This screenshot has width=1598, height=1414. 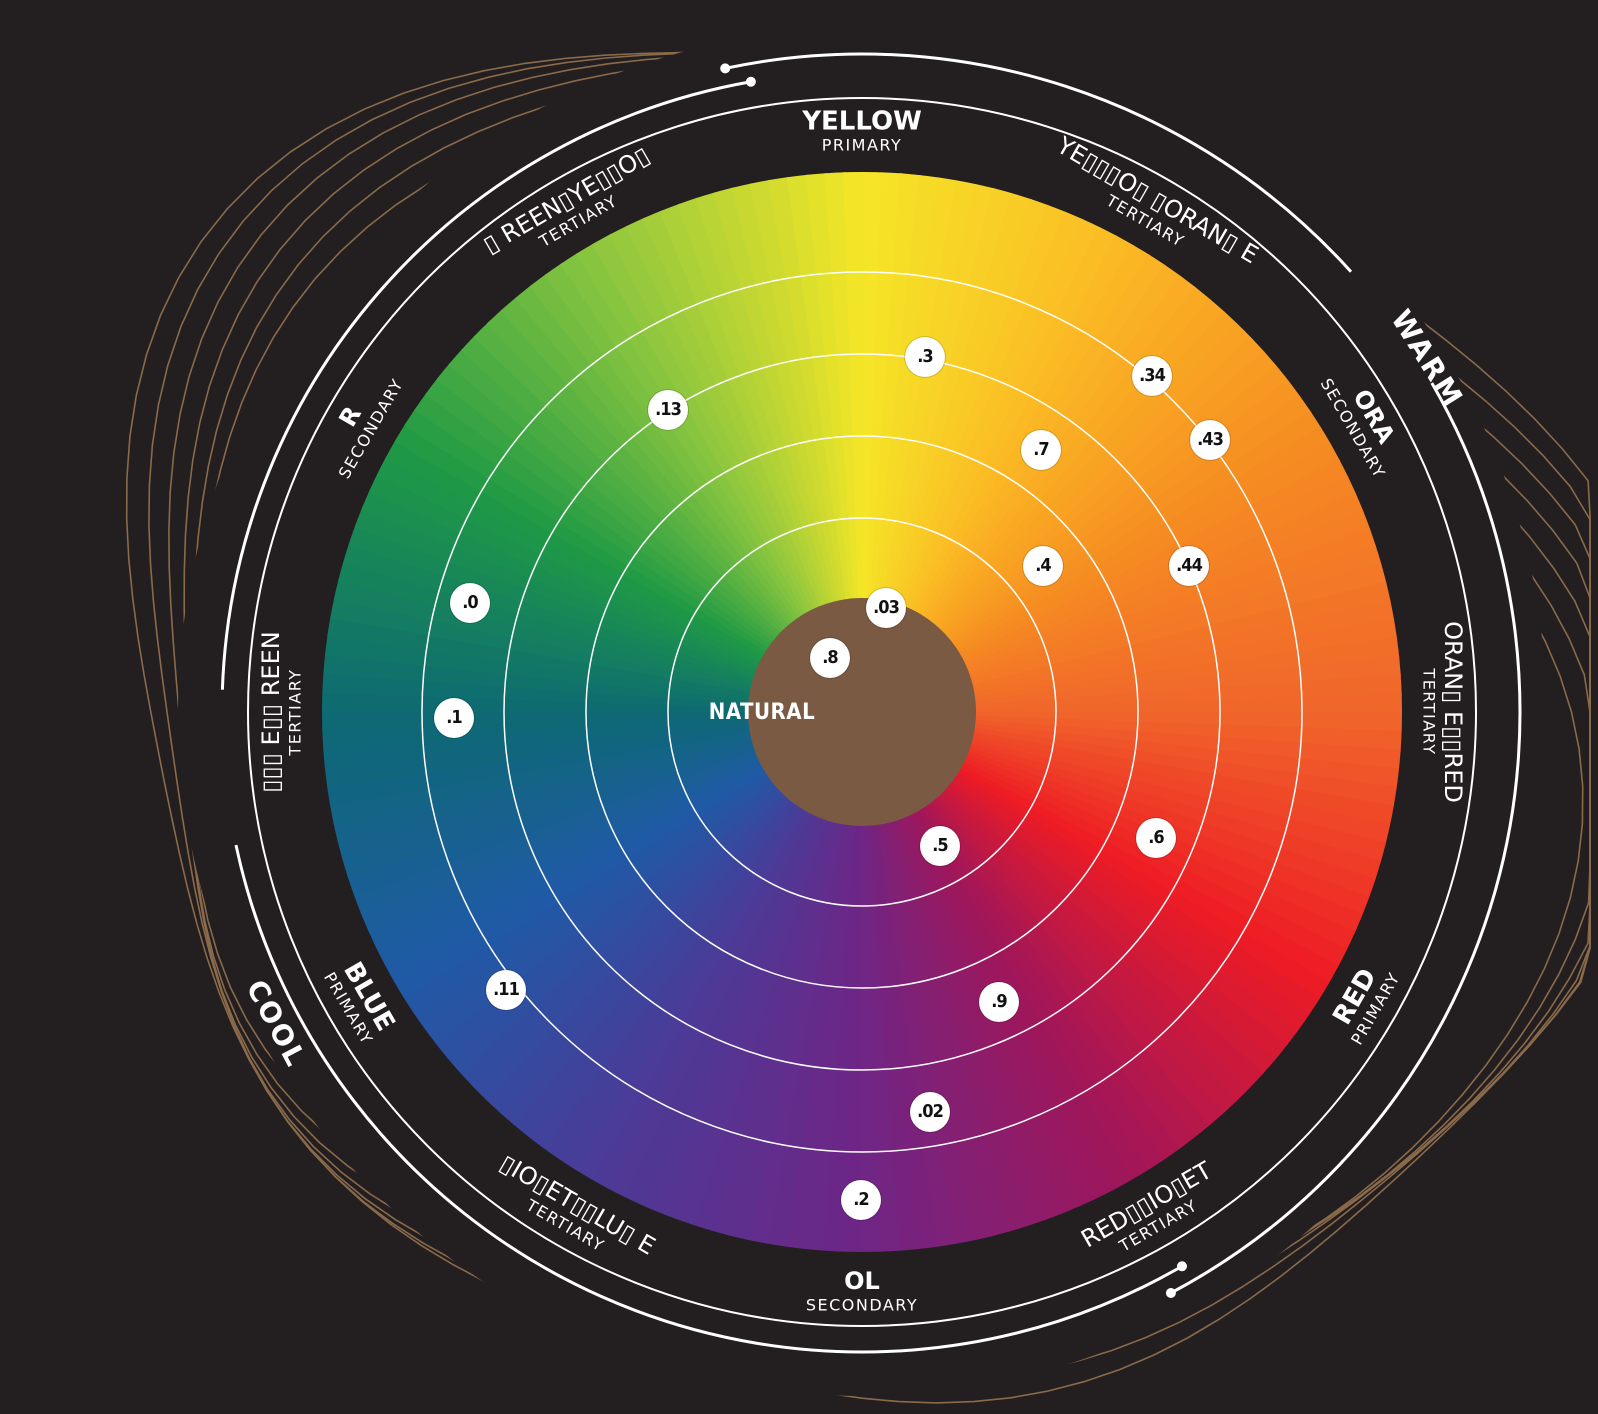 I want to click on value-marker: .43, so click(x=1210, y=440).